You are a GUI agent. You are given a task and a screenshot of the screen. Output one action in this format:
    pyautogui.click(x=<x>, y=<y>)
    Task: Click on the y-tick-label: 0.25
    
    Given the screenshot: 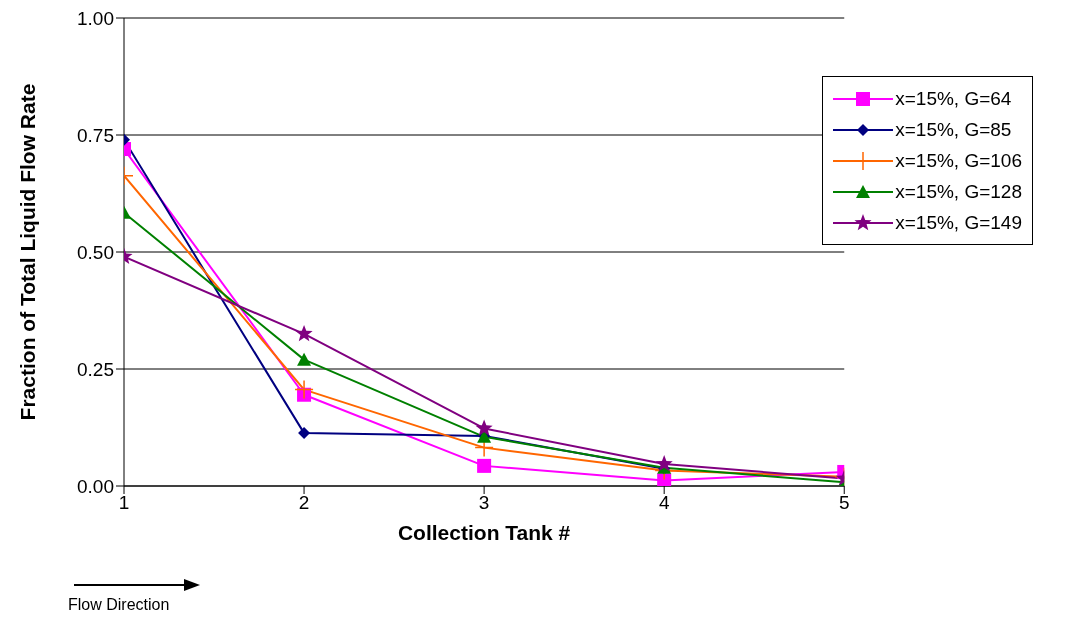 What is the action you would take?
    pyautogui.click(x=95, y=369)
    